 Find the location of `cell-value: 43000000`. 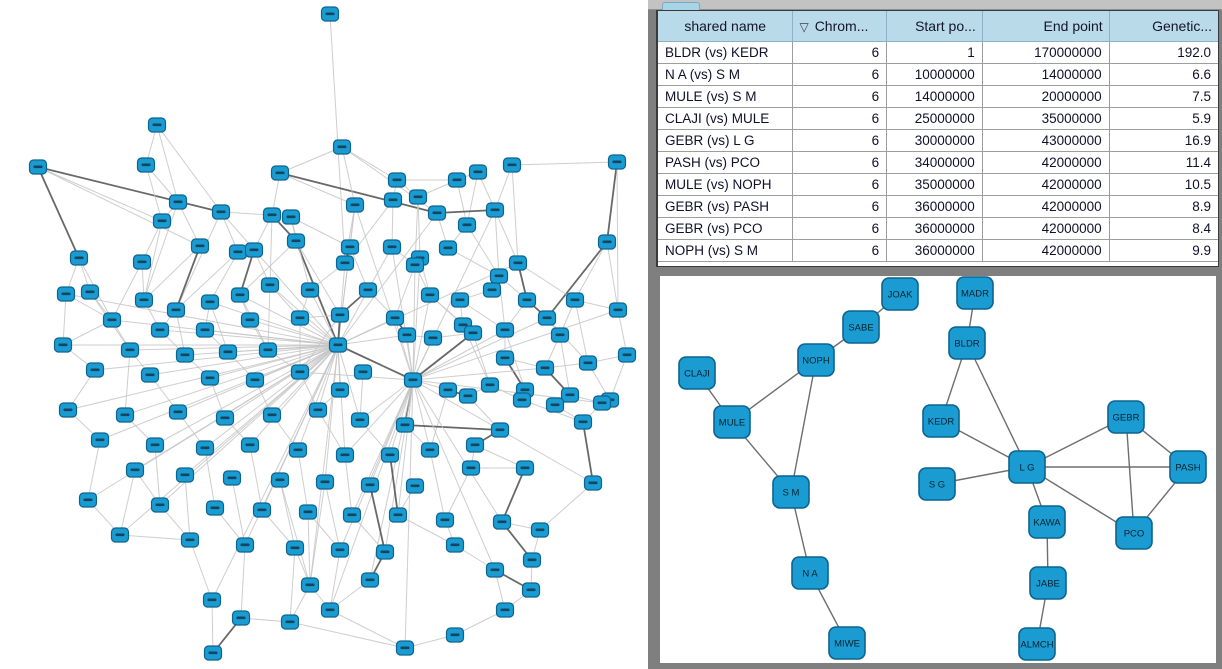

cell-value: 43000000 is located at coordinates (1045, 140).